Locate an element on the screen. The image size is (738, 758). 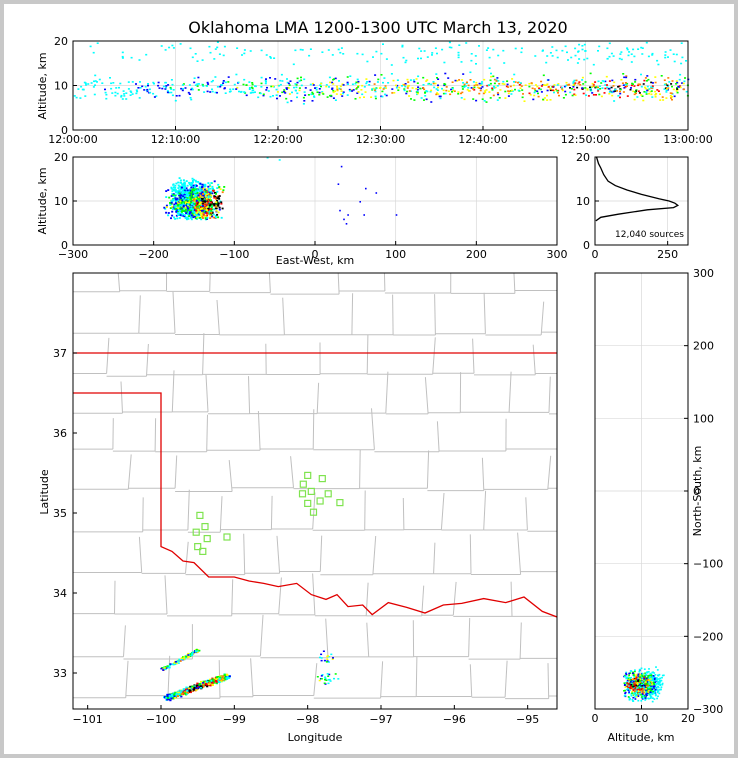
plan-view-ylabel: Latitude is located at coordinates (44, 492).